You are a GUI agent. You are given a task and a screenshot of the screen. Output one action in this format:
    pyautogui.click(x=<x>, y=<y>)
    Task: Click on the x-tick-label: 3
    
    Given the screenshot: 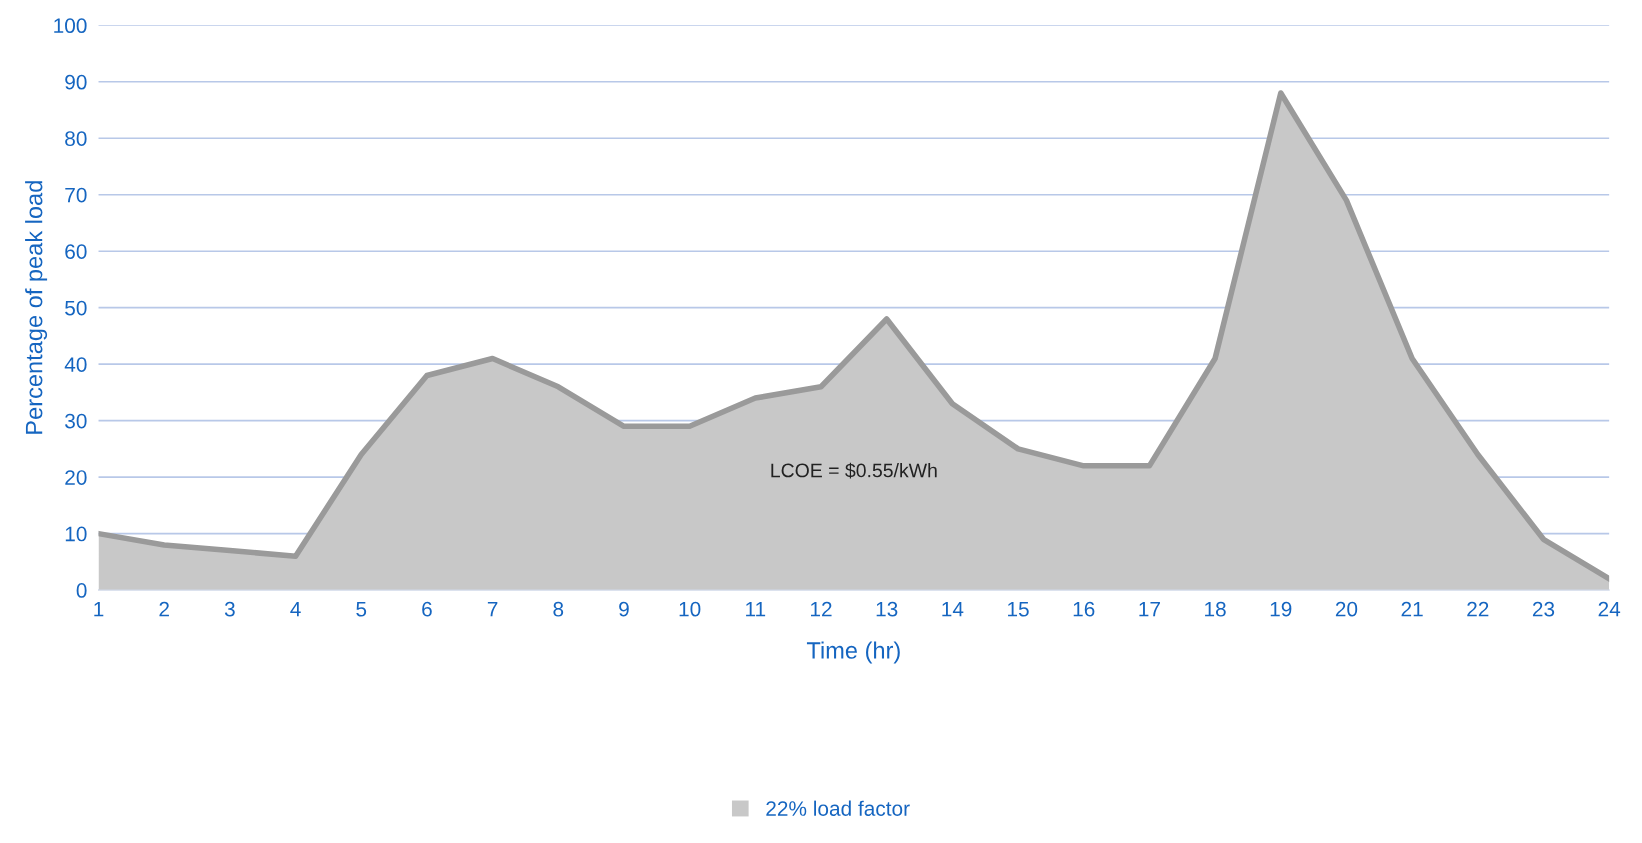 What is the action you would take?
    pyautogui.click(x=229, y=609)
    